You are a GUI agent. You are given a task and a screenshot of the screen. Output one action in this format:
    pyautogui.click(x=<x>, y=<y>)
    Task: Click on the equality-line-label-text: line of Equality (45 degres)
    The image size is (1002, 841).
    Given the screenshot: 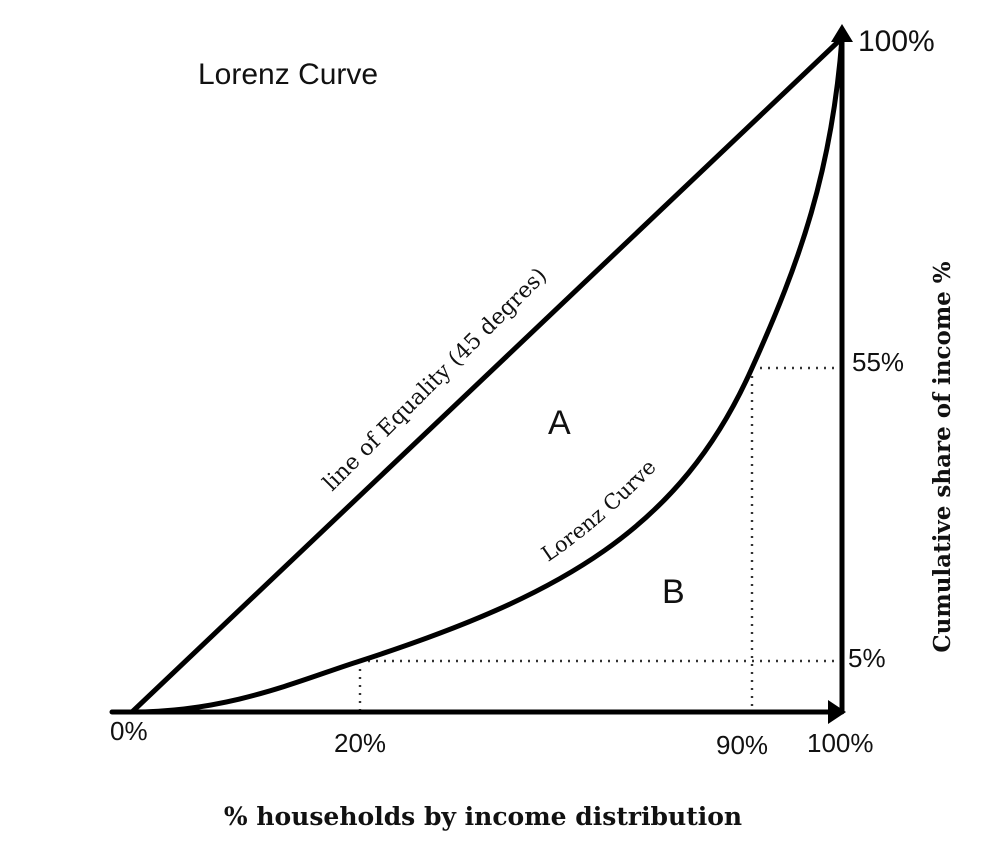 What is the action you would take?
    pyautogui.click(x=436, y=379)
    